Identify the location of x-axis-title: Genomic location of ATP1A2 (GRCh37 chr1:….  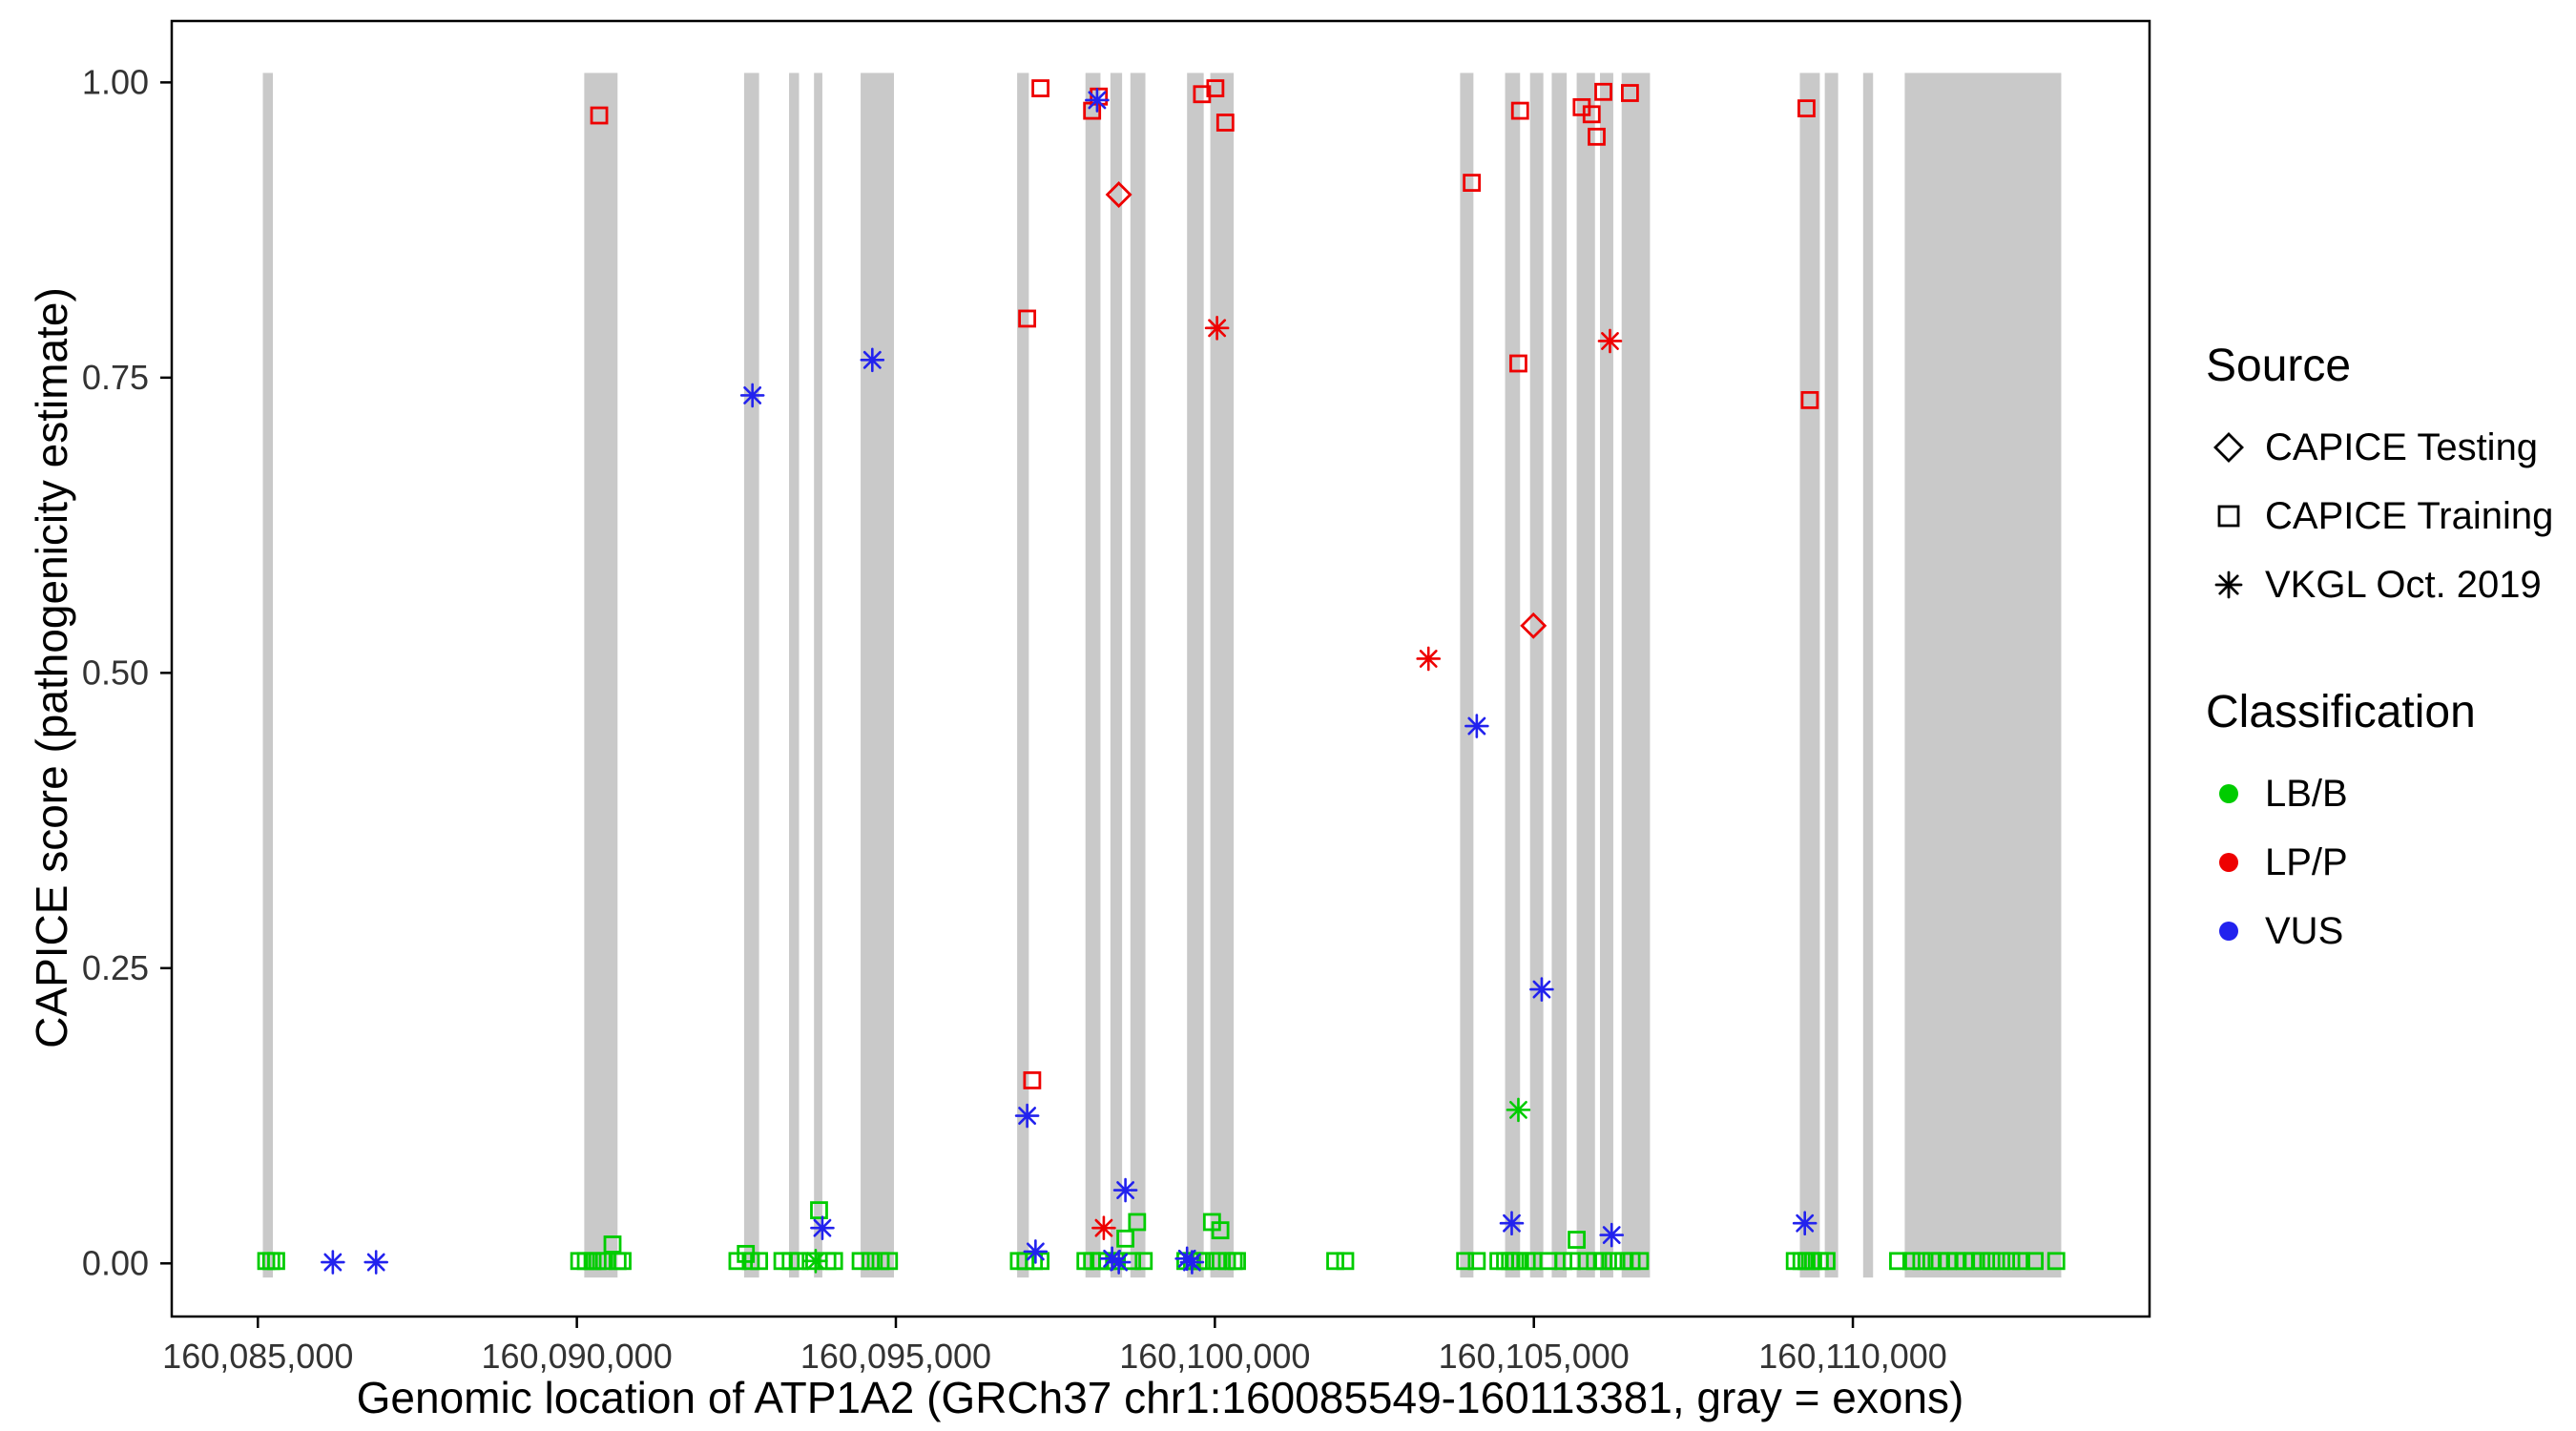
(1160, 1397).